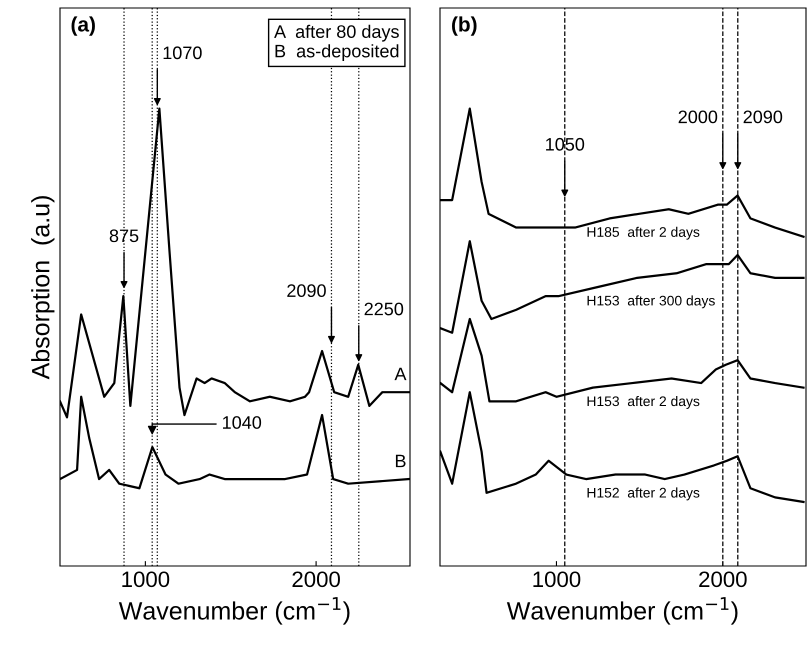 The height and width of the screenshot is (652, 809). What do you see at coordinates (644, 402) in the screenshot?
I see `series-label: H153 after 2 days` at bounding box center [644, 402].